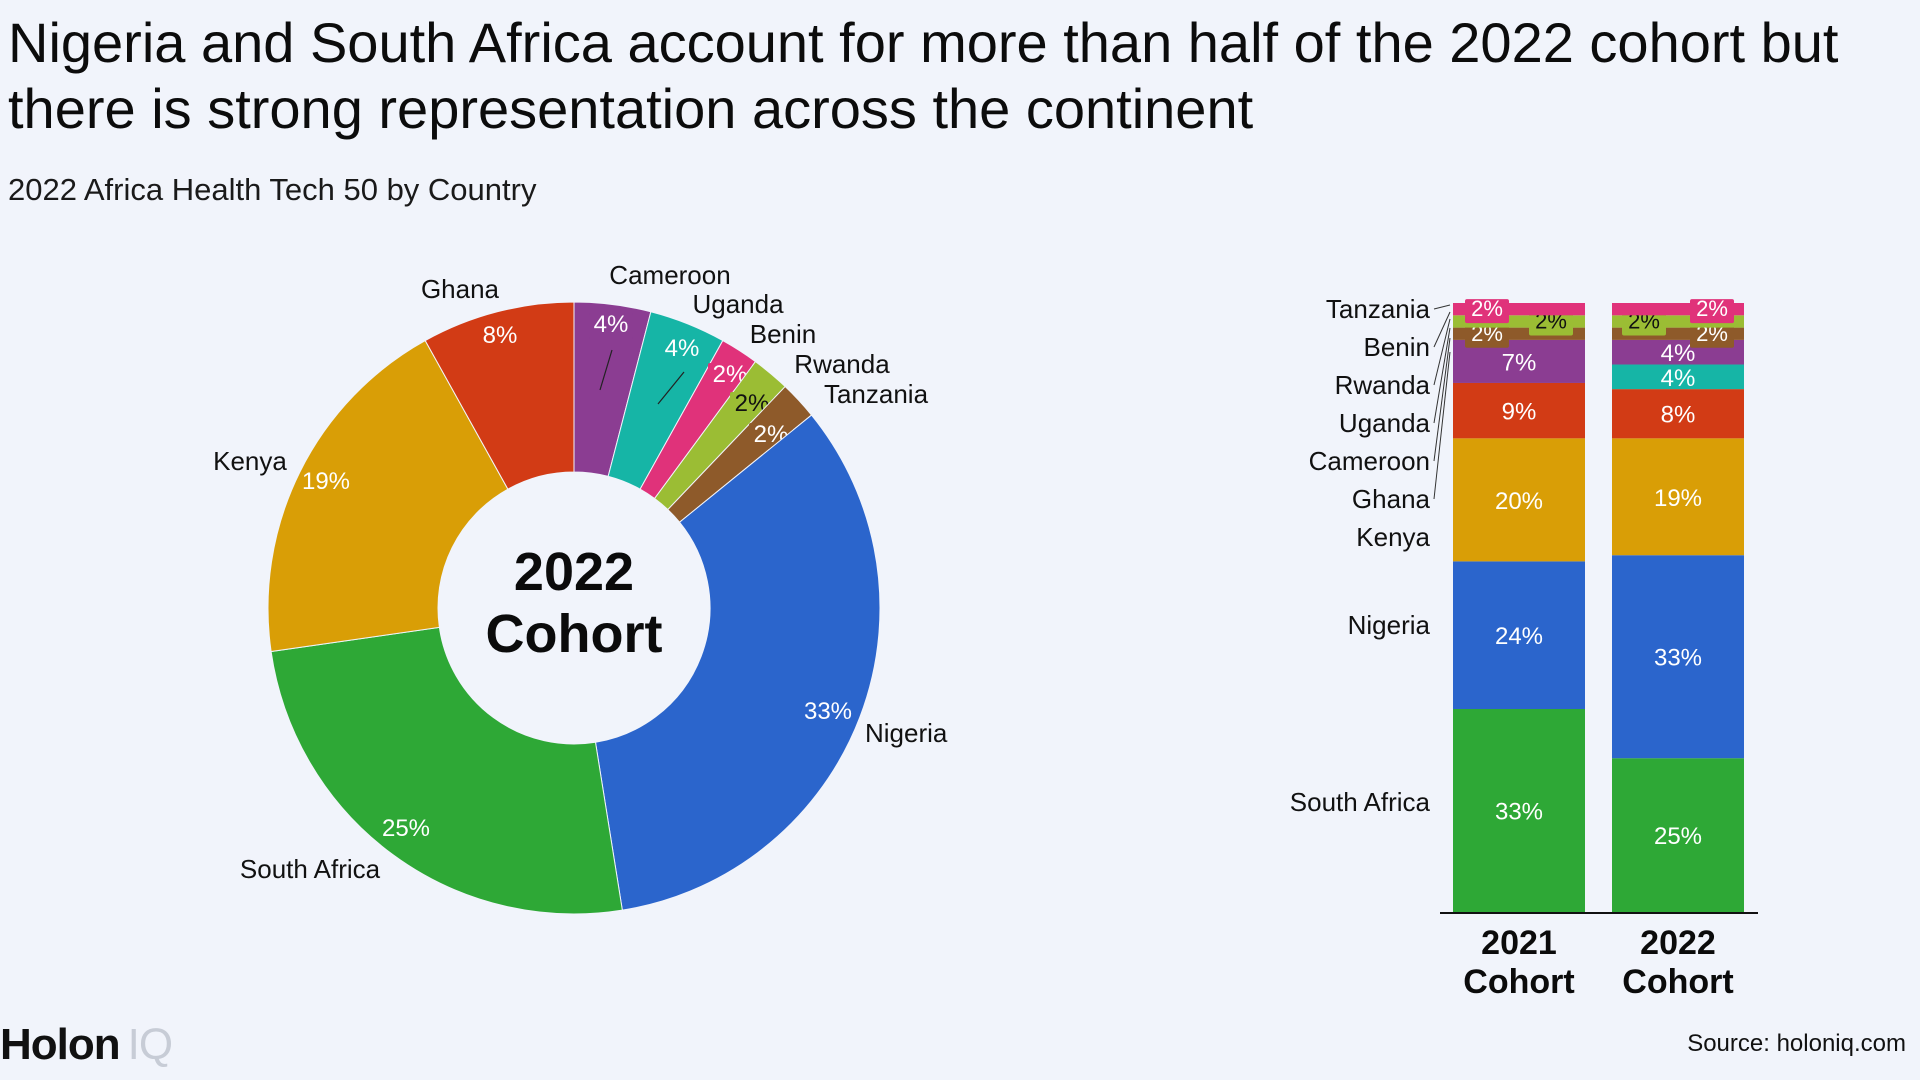 Image resolution: width=1920 pixels, height=1080 pixels. I want to click on bar-legend-label-benin: Benin, so click(1397, 347).